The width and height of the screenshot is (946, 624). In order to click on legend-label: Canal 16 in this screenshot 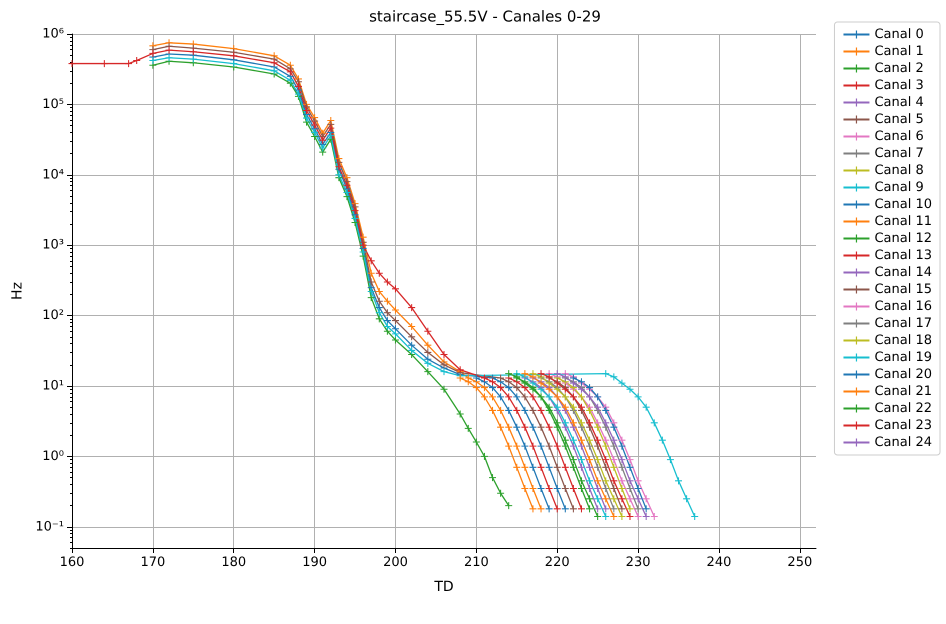, I will do `click(903, 306)`.